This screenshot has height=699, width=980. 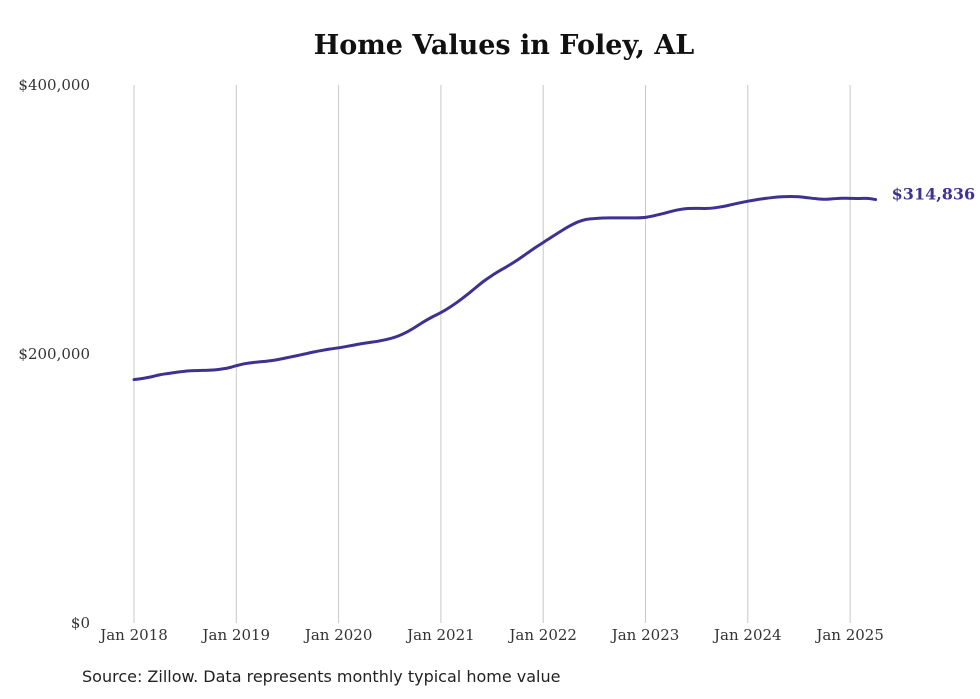 I want to click on x-tick-label-6: Jan 2024, so click(x=747, y=635).